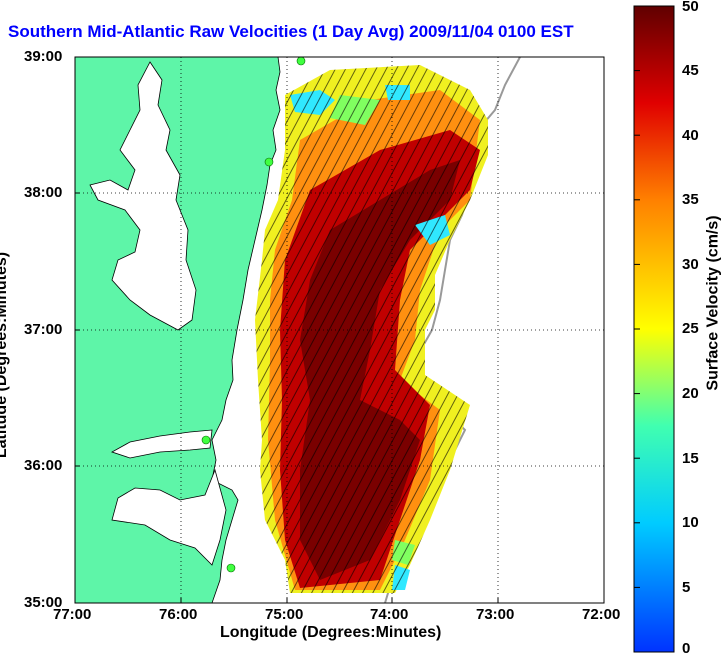 This screenshot has height=659, width=724. Describe the element at coordinates (601, 614) in the screenshot. I see `x-tick-label: 72:00` at that location.